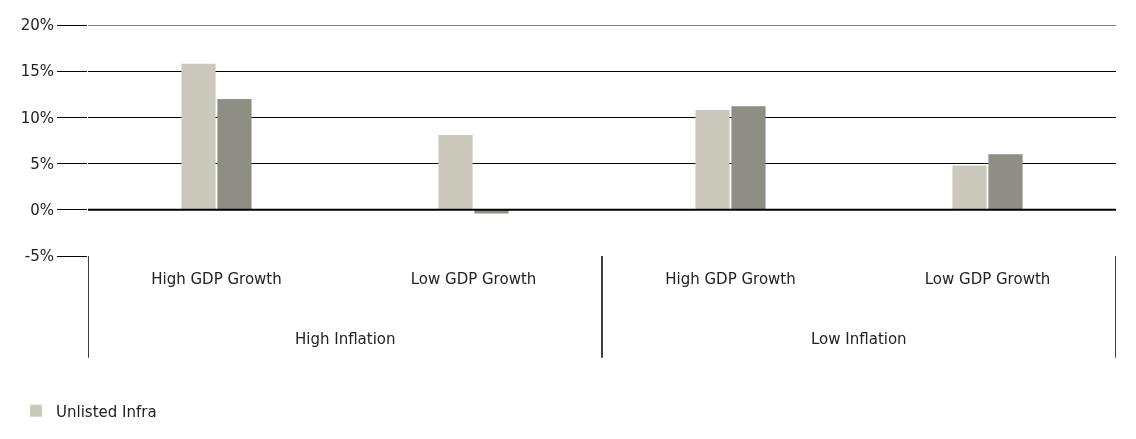 The height and width of the screenshot is (439, 1136). What do you see at coordinates (42, 163) in the screenshot?
I see `y-tick-label: 5%` at bounding box center [42, 163].